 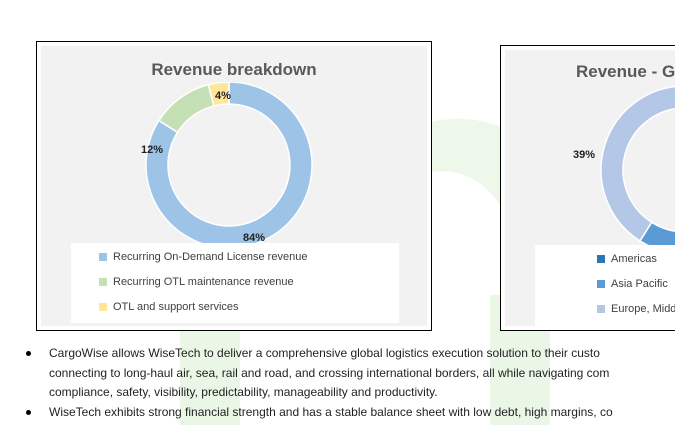 What do you see at coordinates (203, 282) in the screenshot?
I see `legend-label: Recurring OTL maintenance revenue` at bounding box center [203, 282].